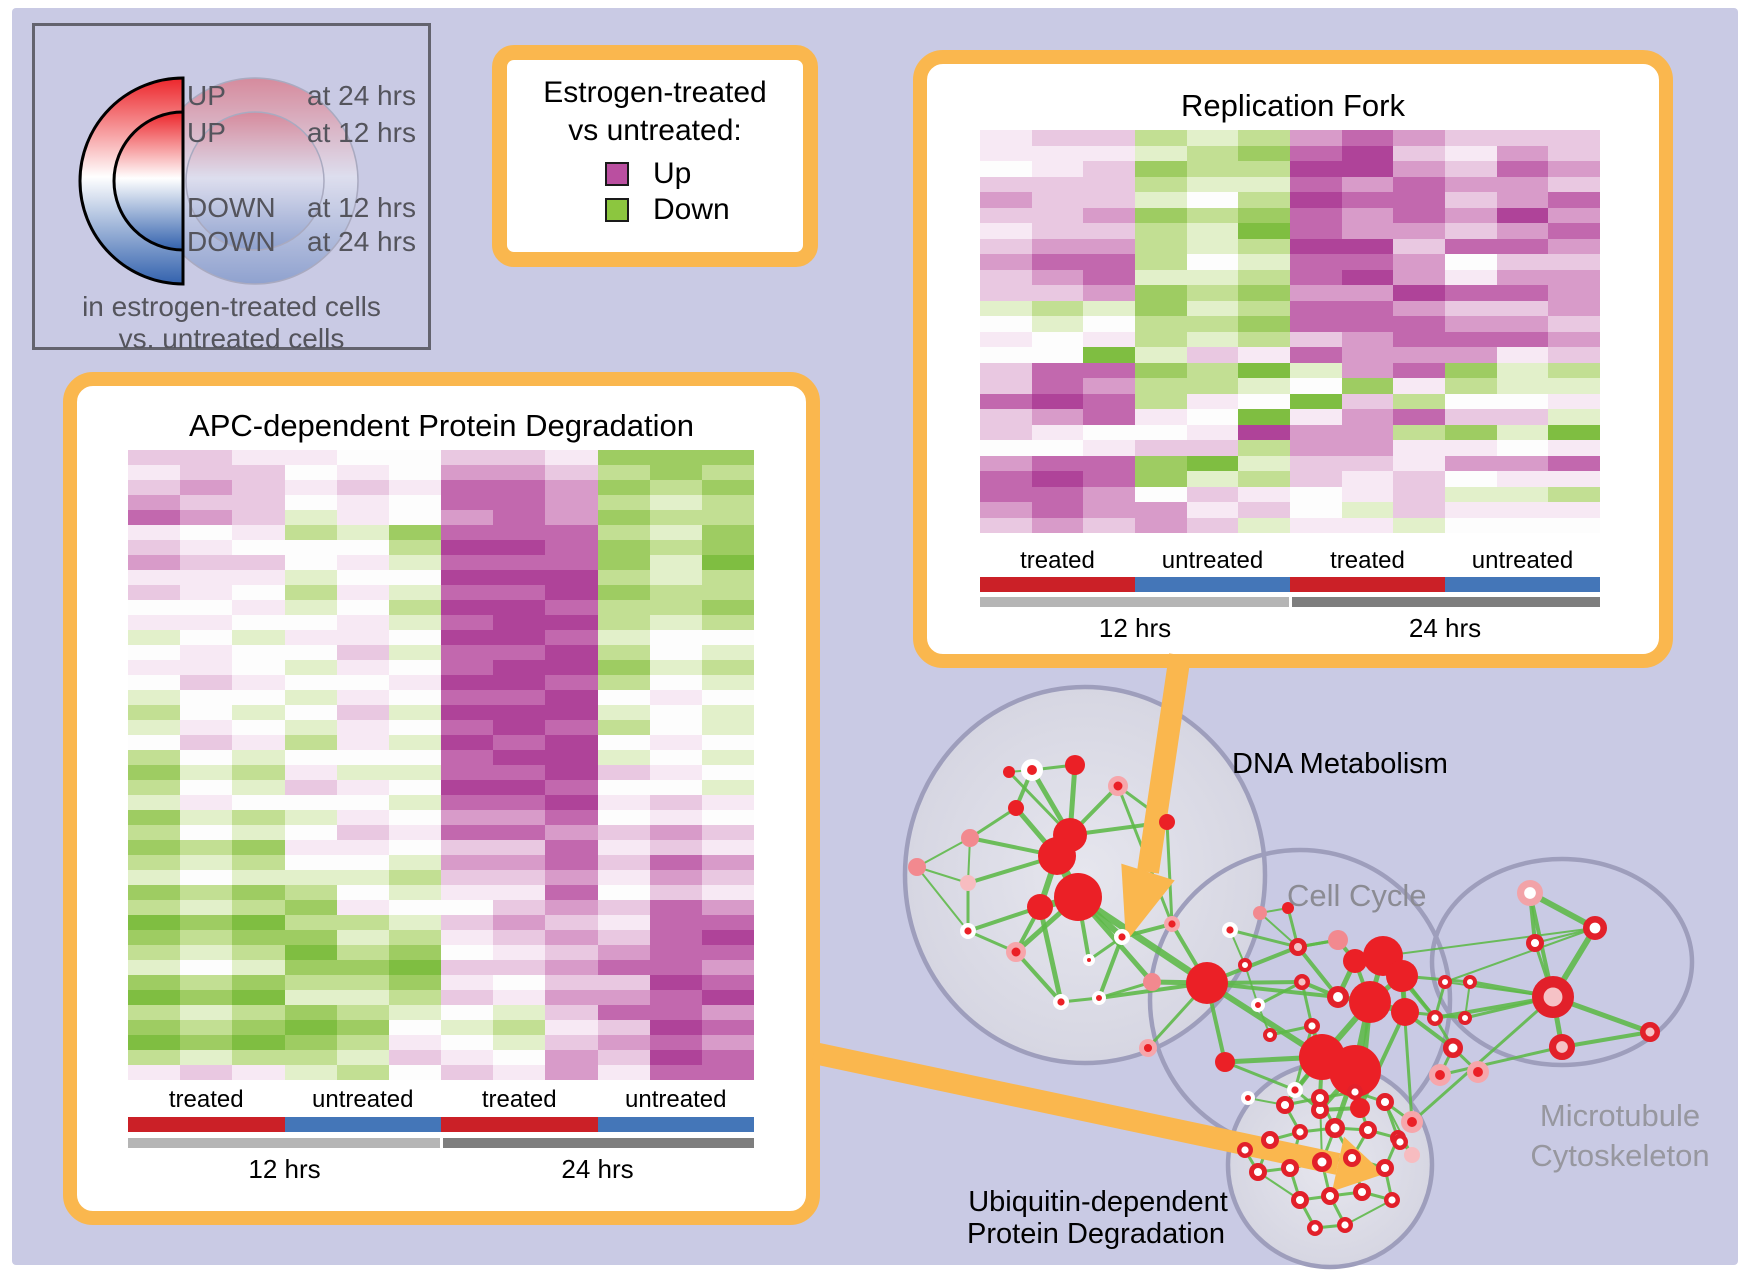 This screenshot has height=1279, width=1750. Describe the element at coordinates (361, 241) in the screenshot. I see `venn-time-3: at 24 hrs` at that location.